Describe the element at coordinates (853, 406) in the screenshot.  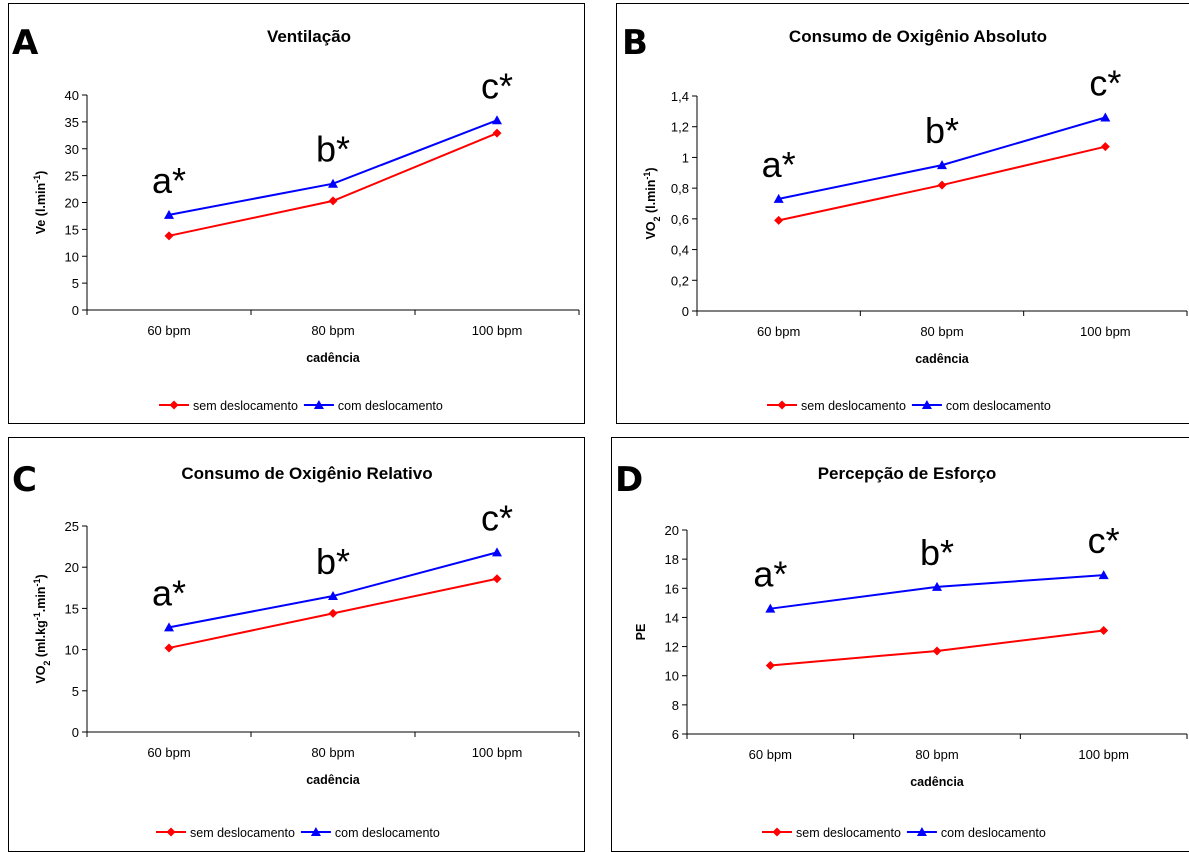
I see `chart-b-legend-label-0: sem deslocamento` at that location.